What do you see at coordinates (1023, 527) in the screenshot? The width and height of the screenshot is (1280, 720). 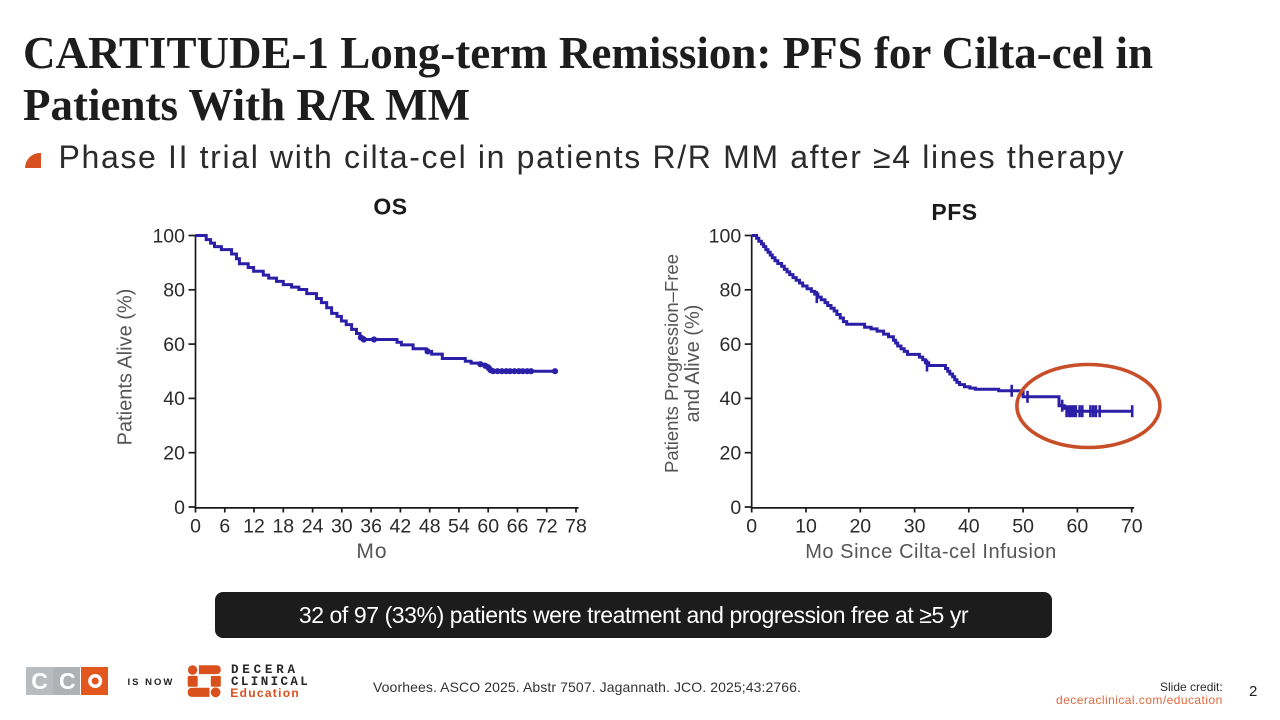 I see `svg-text: 50` at bounding box center [1023, 527].